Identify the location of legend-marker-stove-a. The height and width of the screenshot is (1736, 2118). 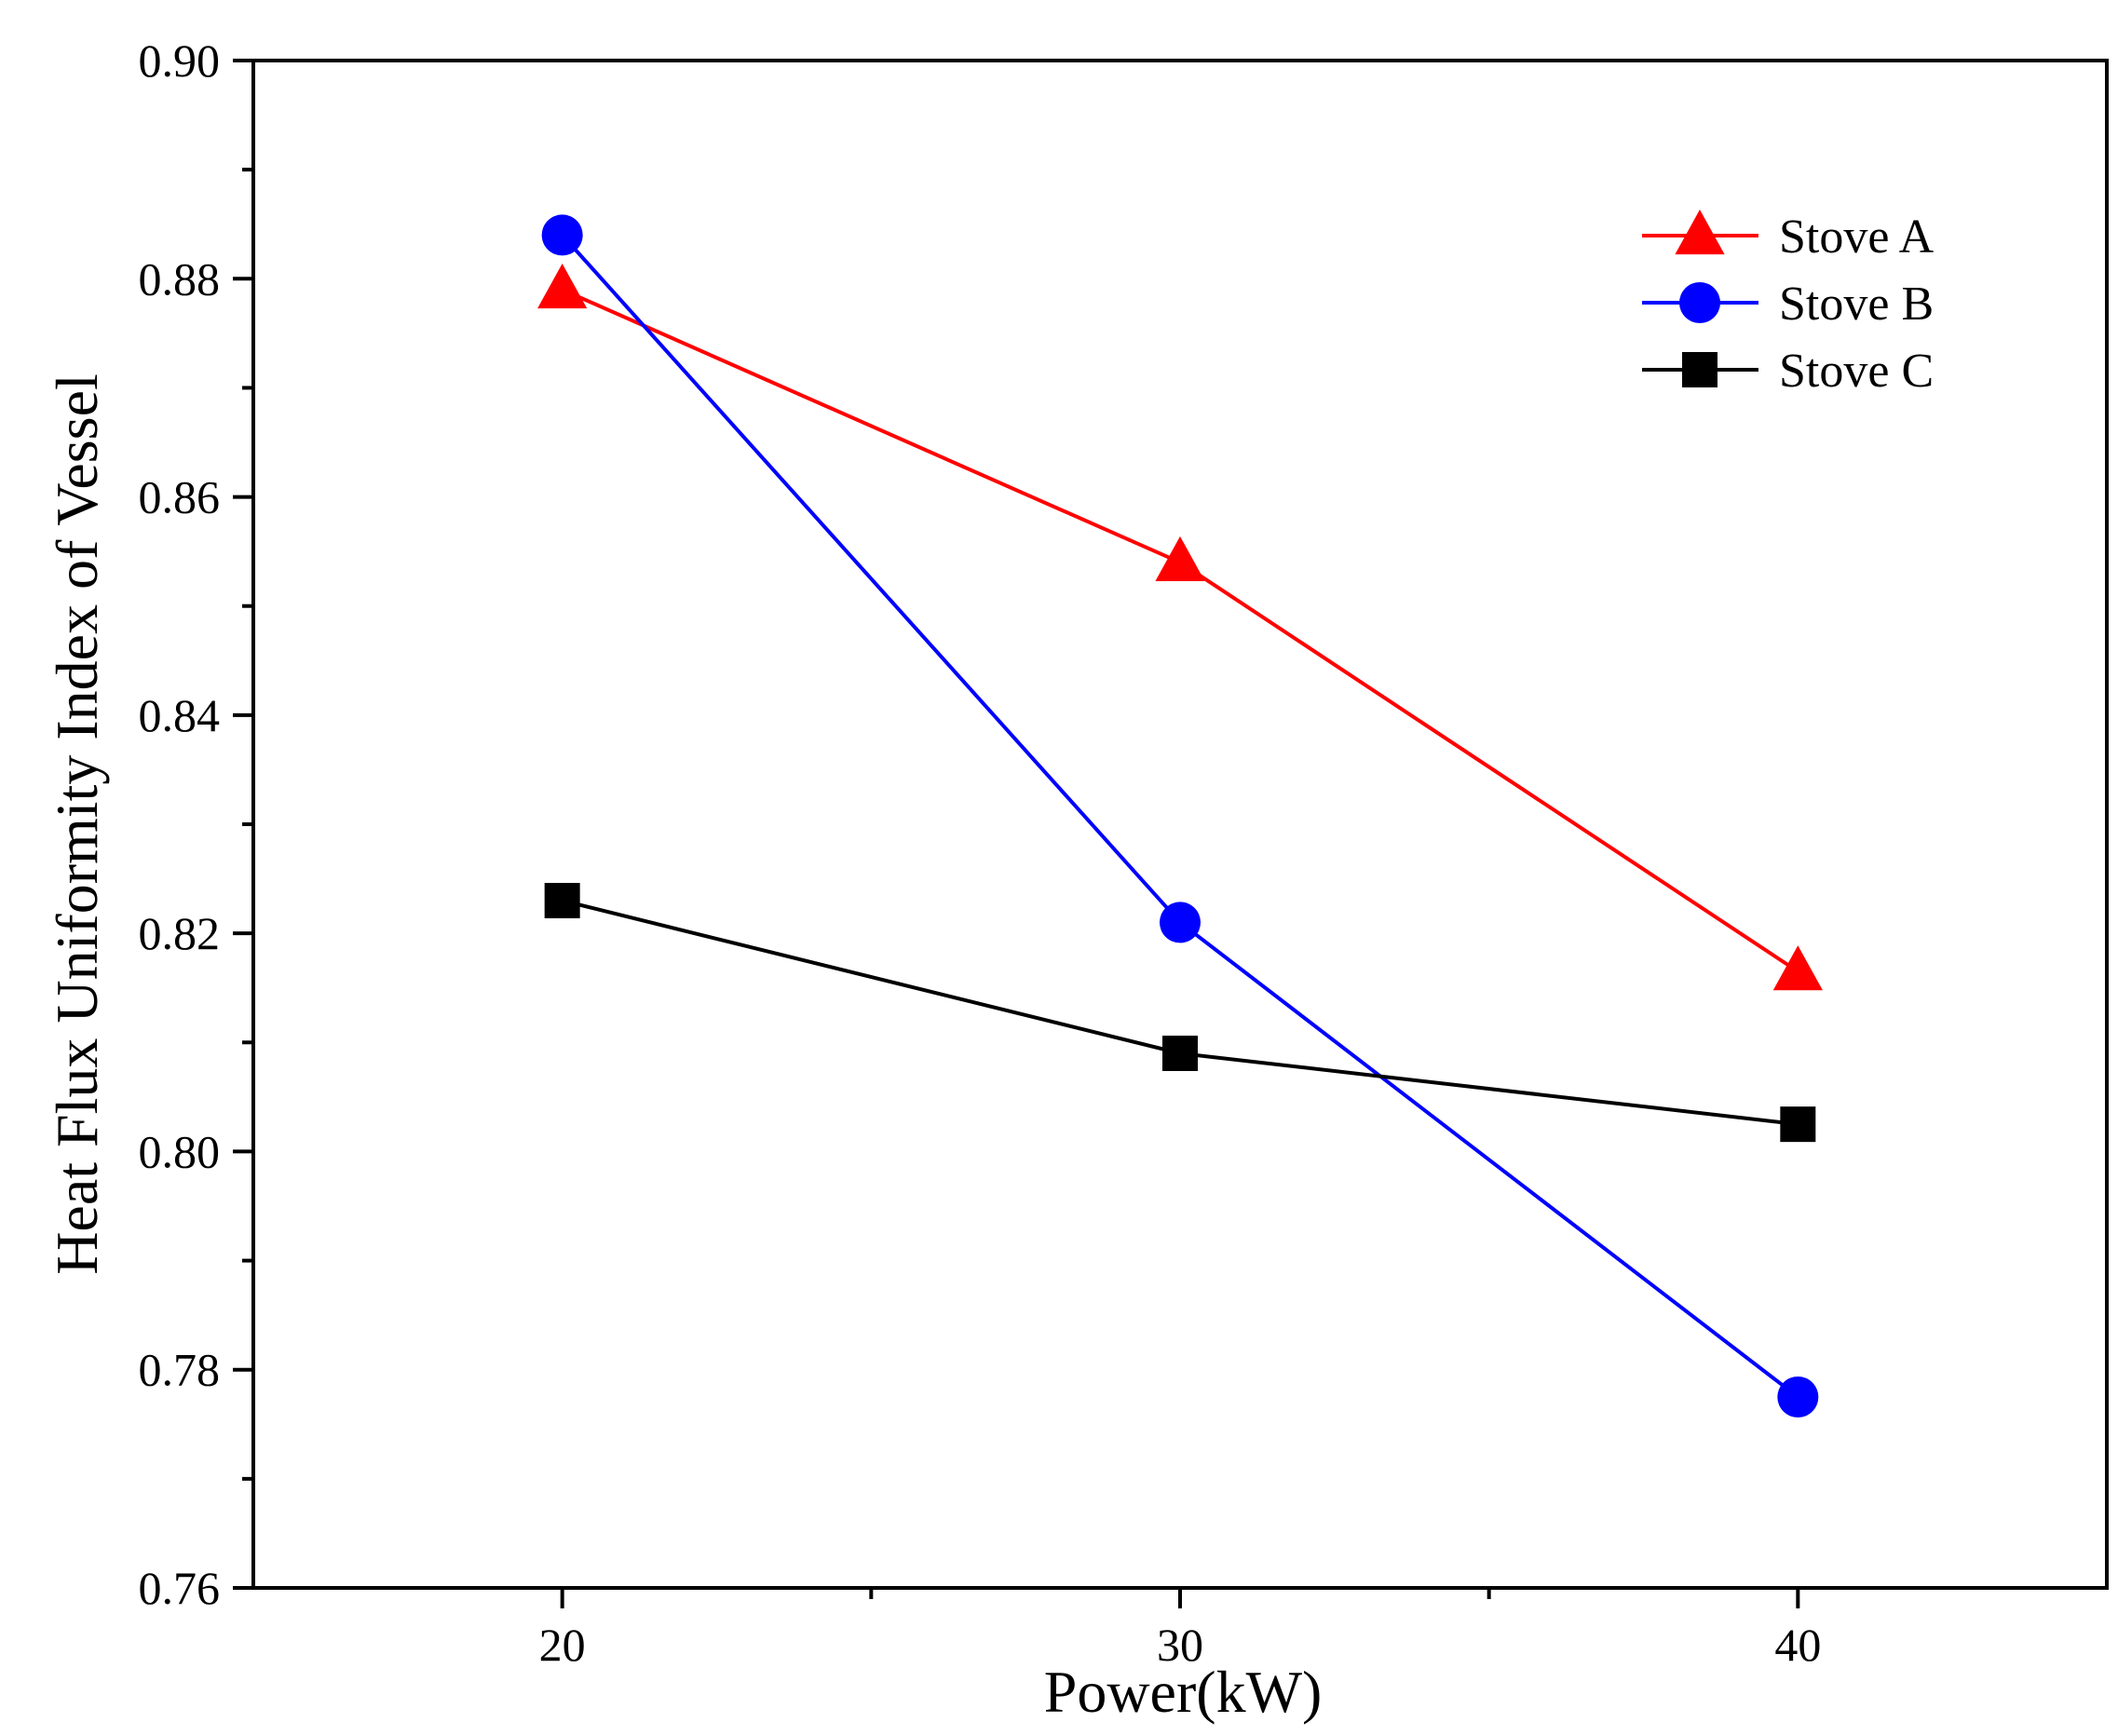
(1700, 232).